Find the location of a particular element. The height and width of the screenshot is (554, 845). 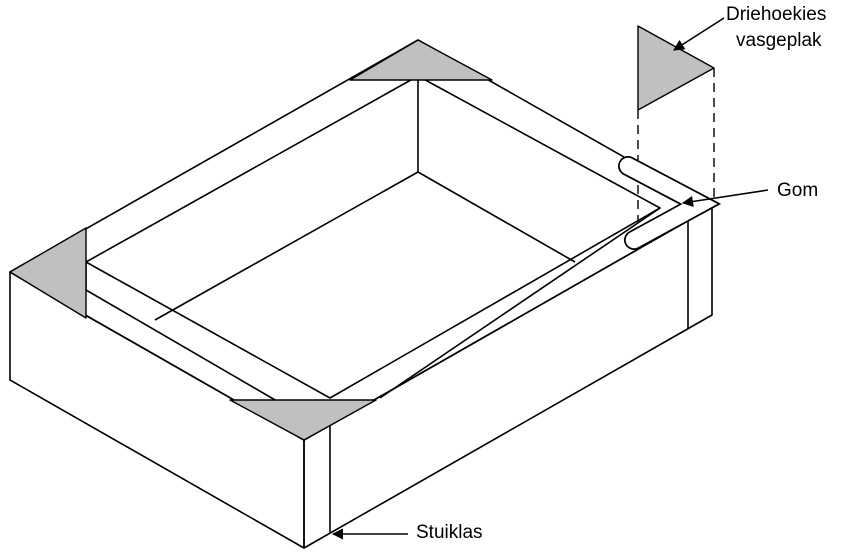

inner-floor-back-left is located at coordinates (286, 246).